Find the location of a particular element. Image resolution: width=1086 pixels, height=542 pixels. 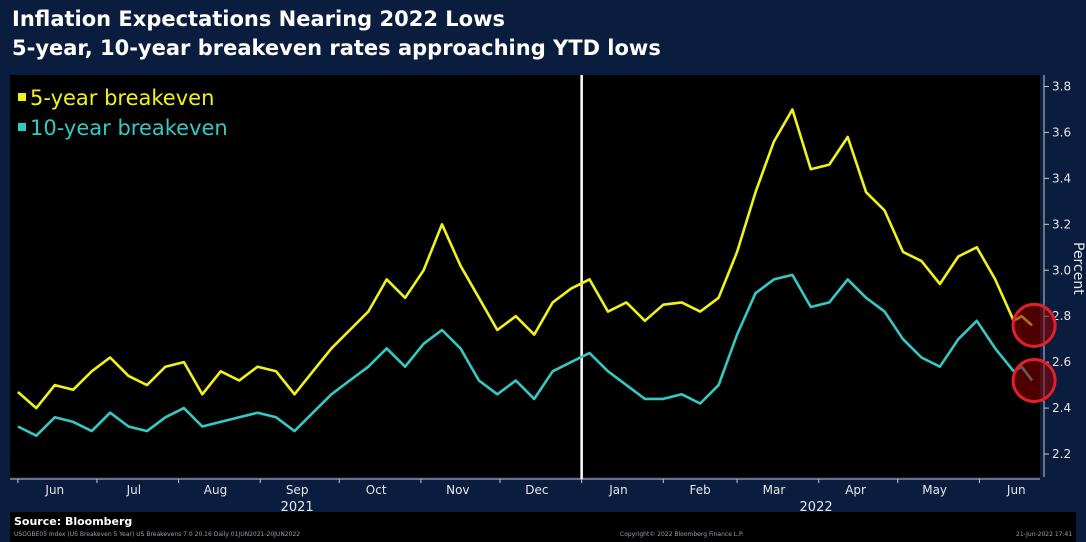

y-tick-label: 3.2 is located at coordinates (1061, 224).